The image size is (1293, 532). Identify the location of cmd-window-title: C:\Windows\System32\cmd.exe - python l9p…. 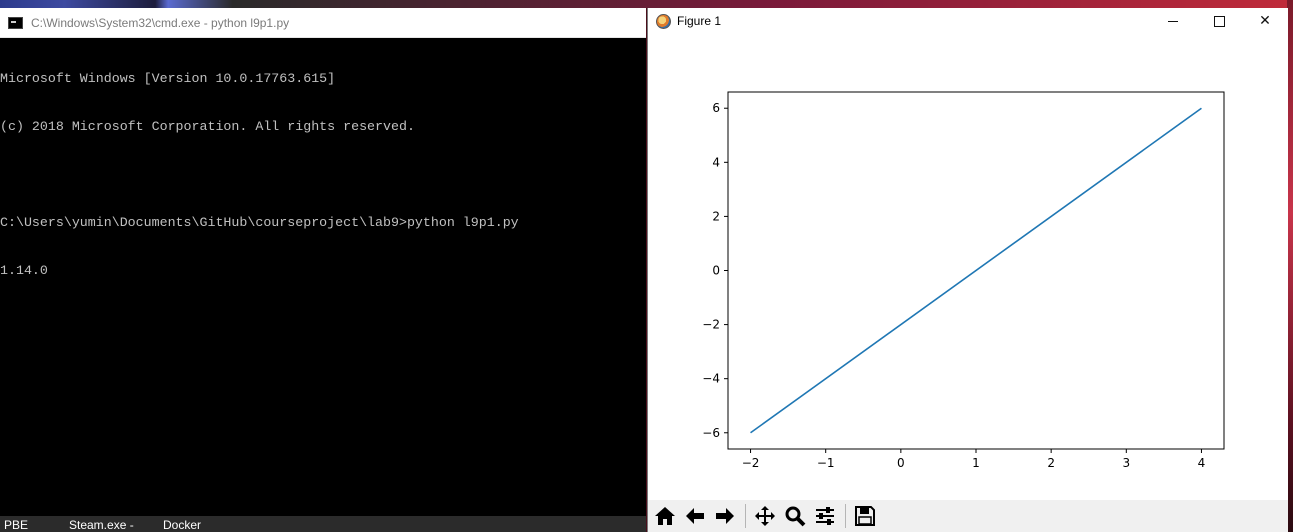
(160, 22).